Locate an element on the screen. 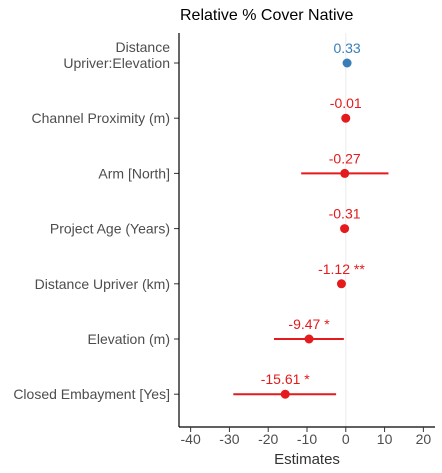 This screenshot has width=442, height=473. term-2-estimate-label: -0.27 is located at coordinates (345, 158).